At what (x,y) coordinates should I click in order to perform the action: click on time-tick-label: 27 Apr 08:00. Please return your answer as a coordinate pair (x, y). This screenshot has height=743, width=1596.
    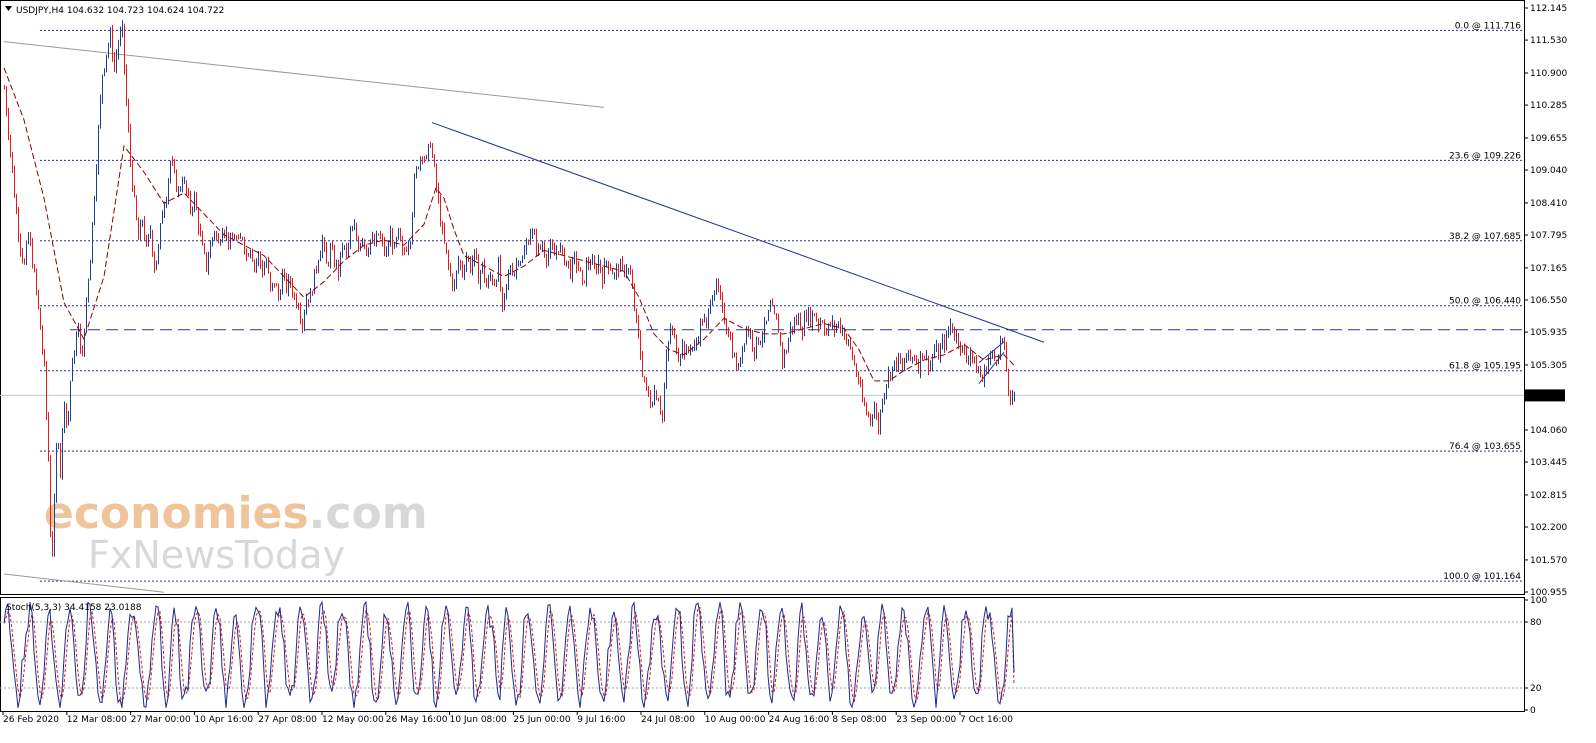
    Looking at the image, I should click on (287, 720).